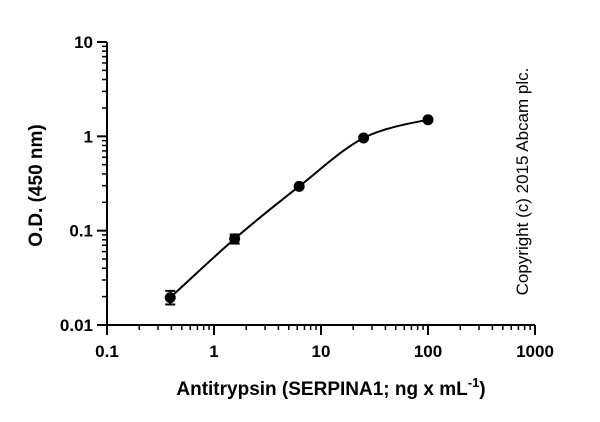  What do you see at coordinates (321, 351) in the screenshot?
I see `x-tick-label: 10` at bounding box center [321, 351].